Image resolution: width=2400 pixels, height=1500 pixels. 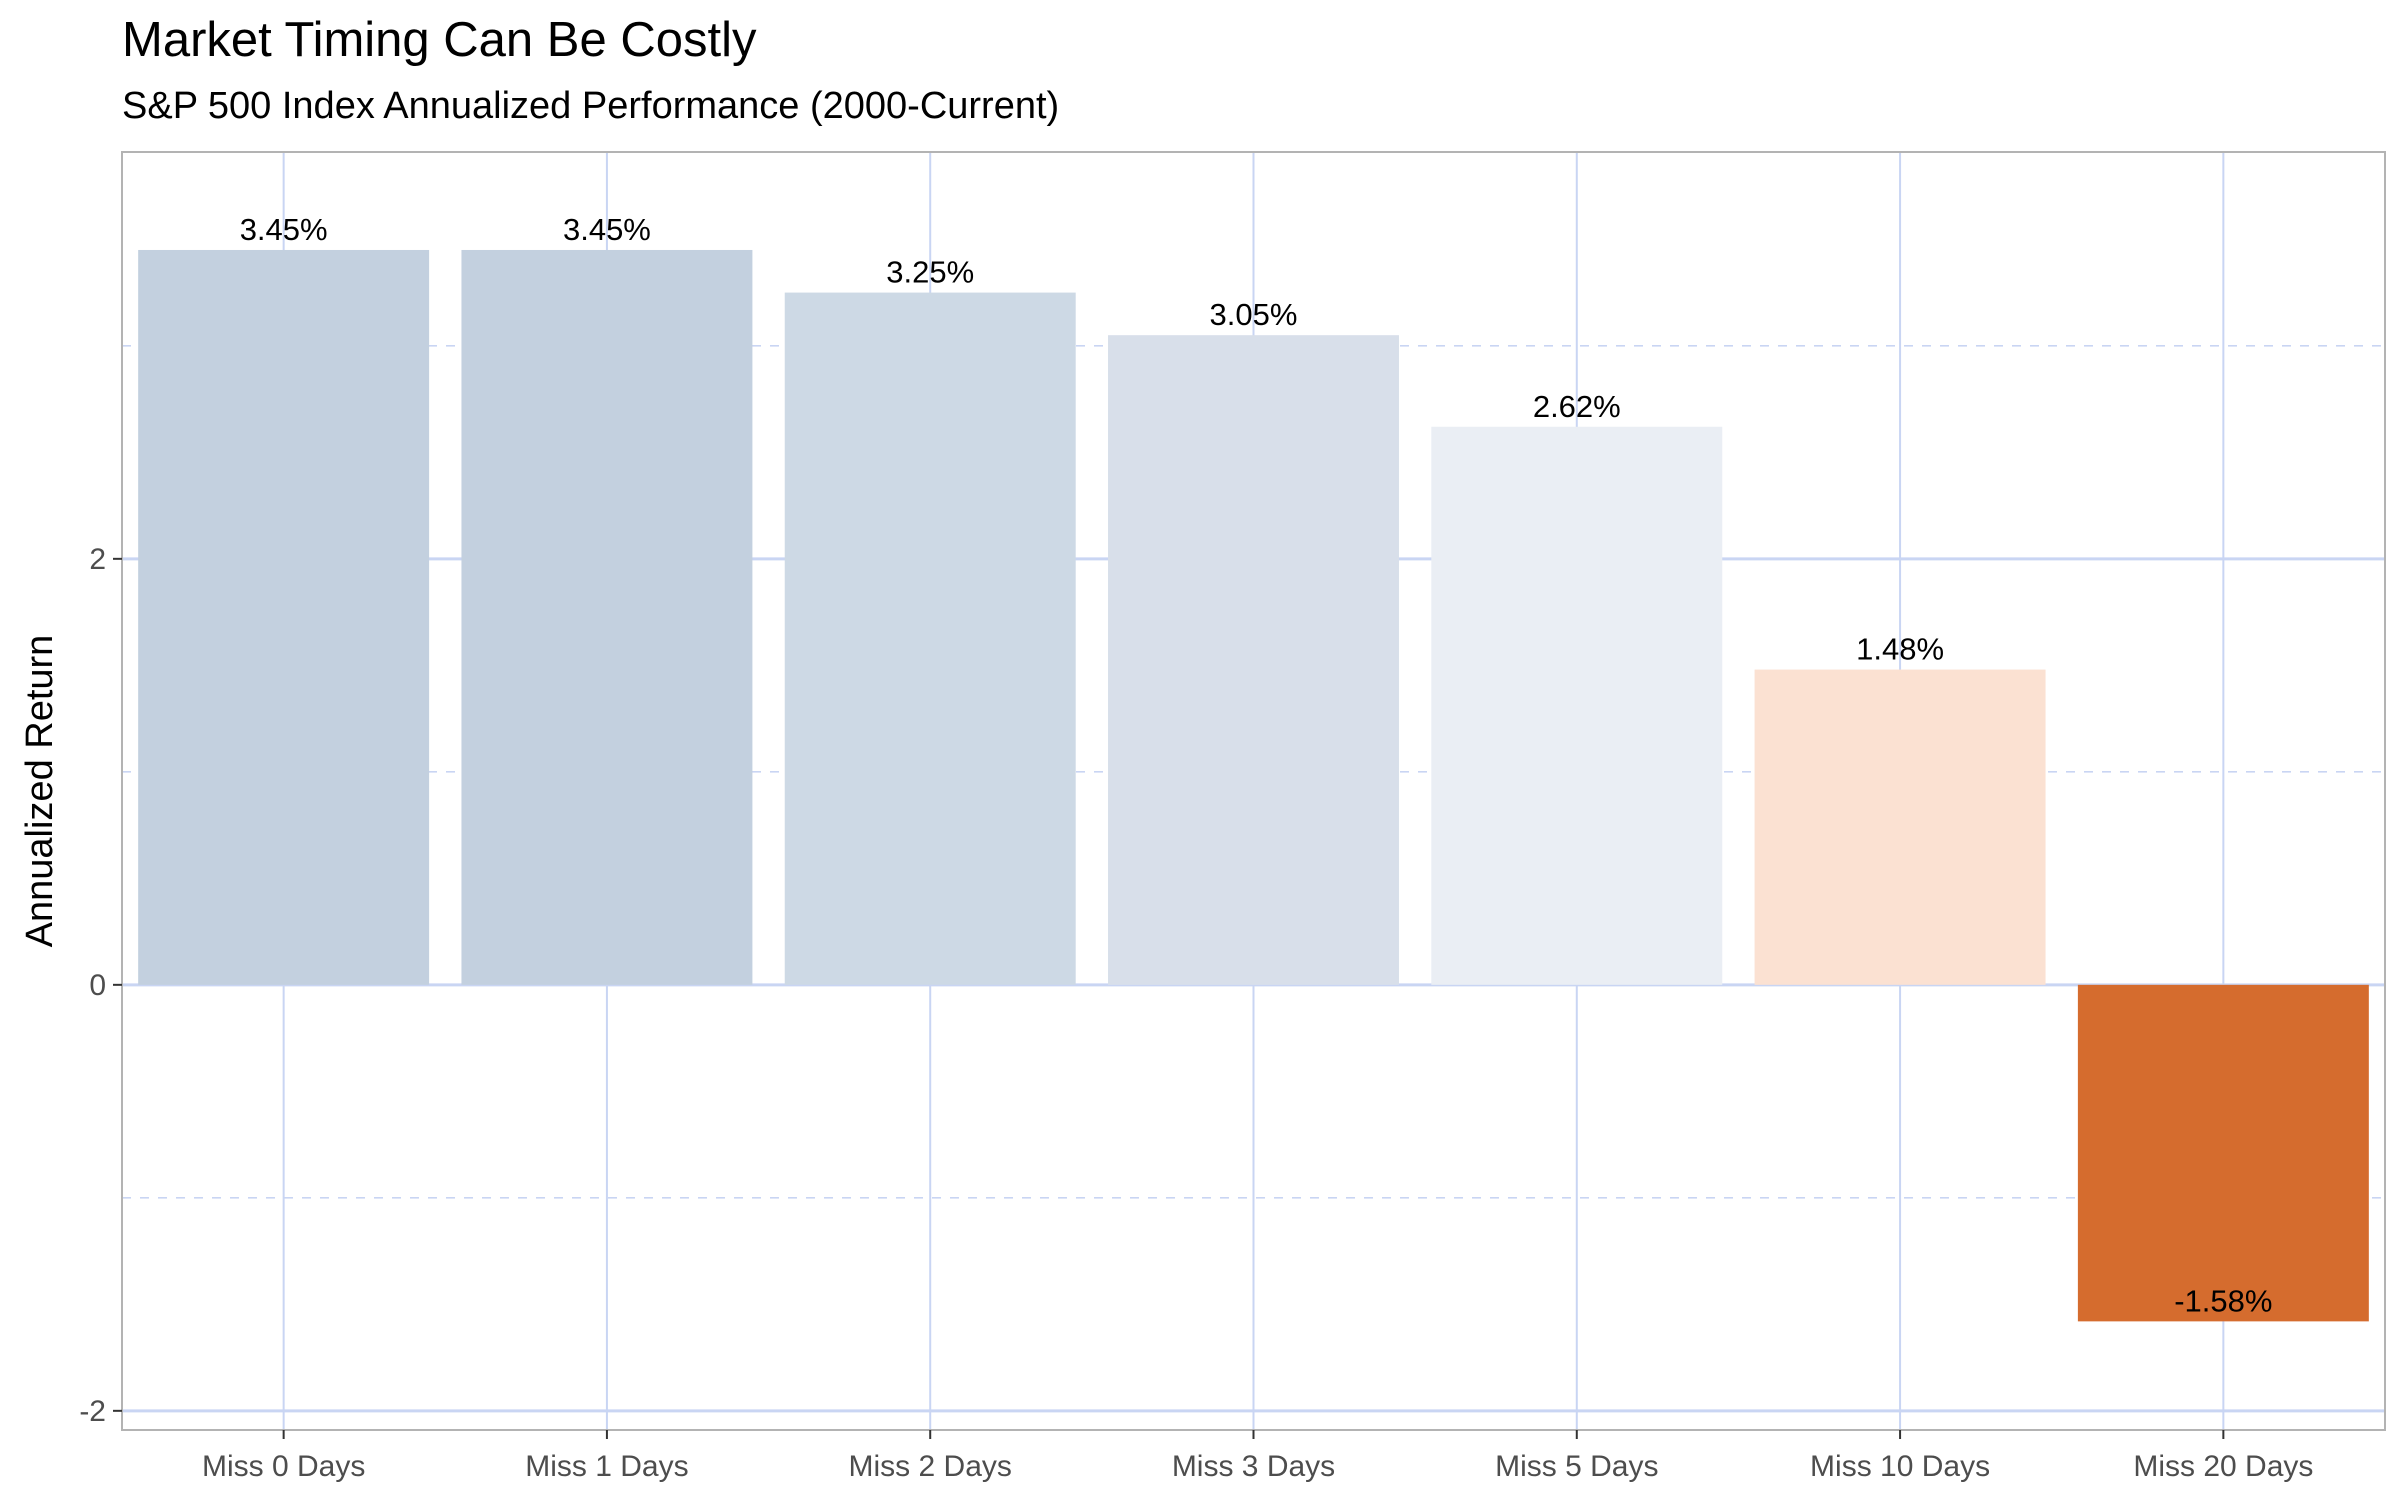 I want to click on y-tick-label: 0, so click(x=97, y=985).